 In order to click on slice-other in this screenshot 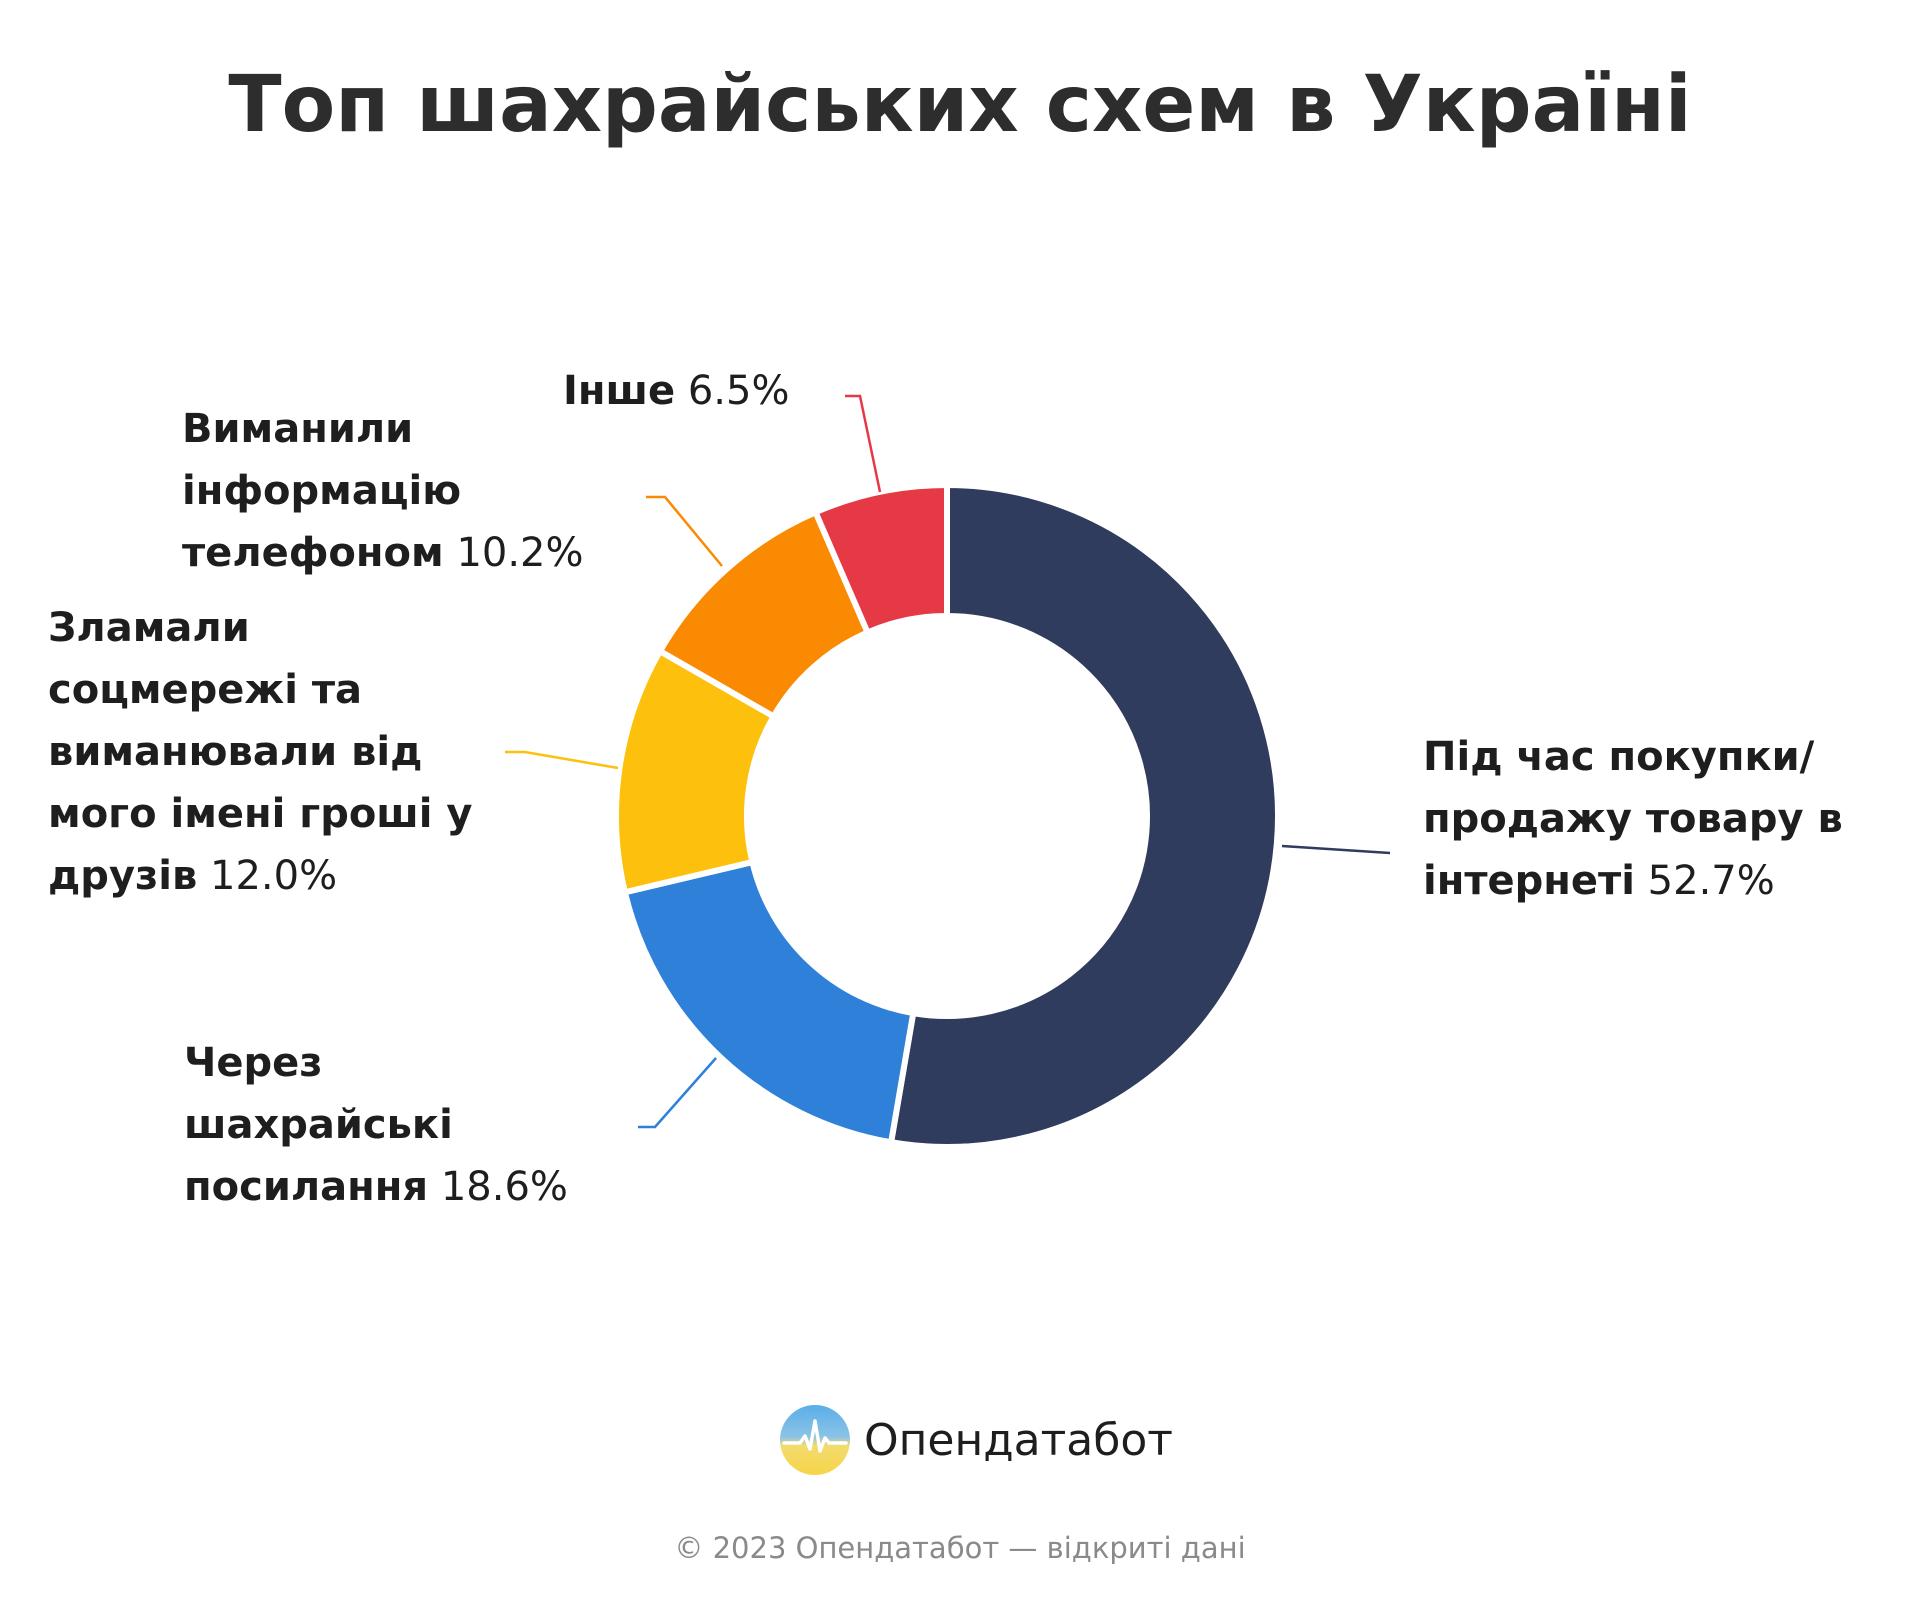, I will do `click(881, 559)`.